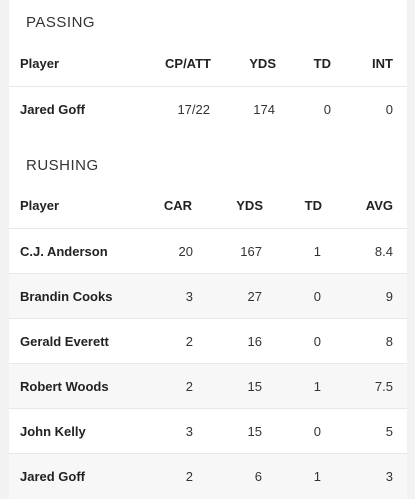  Describe the element at coordinates (383, 386) in the screenshot. I see `avg-value: 7.5` at that location.